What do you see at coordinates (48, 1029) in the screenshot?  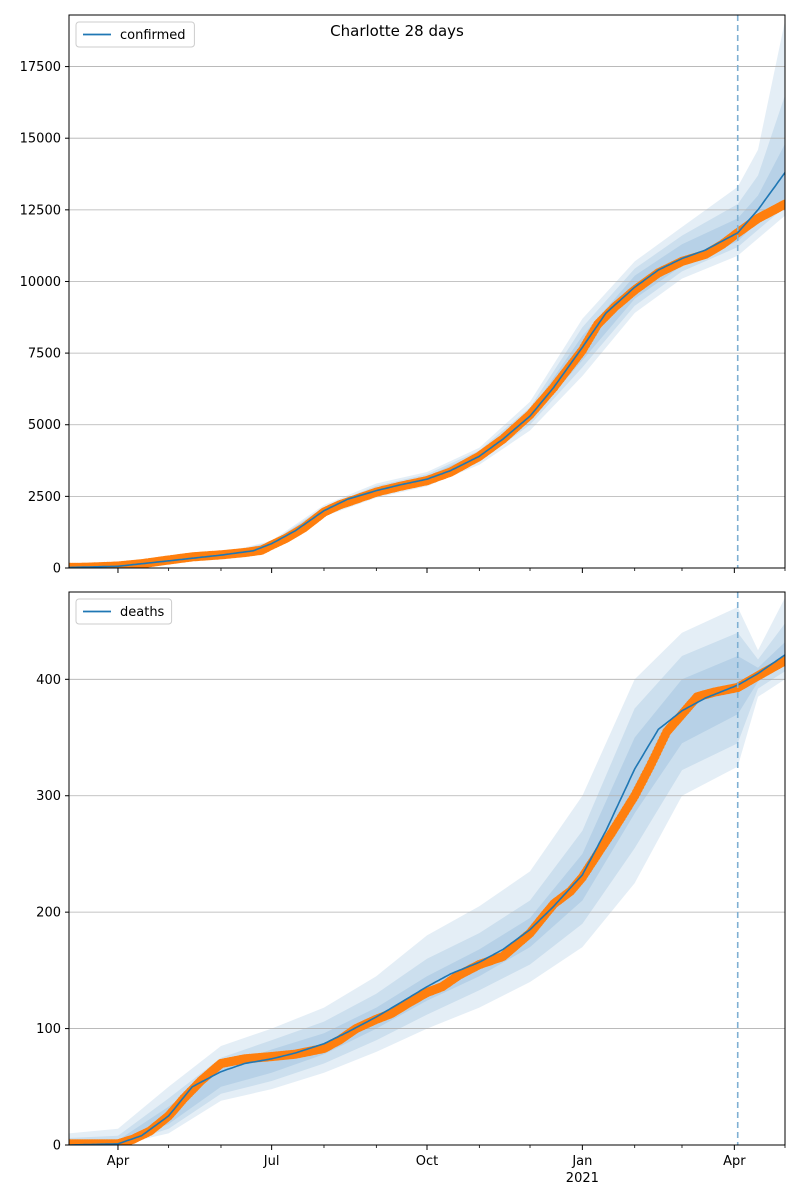 I see `y-tick-label: 100` at bounding box center [48, 1029].